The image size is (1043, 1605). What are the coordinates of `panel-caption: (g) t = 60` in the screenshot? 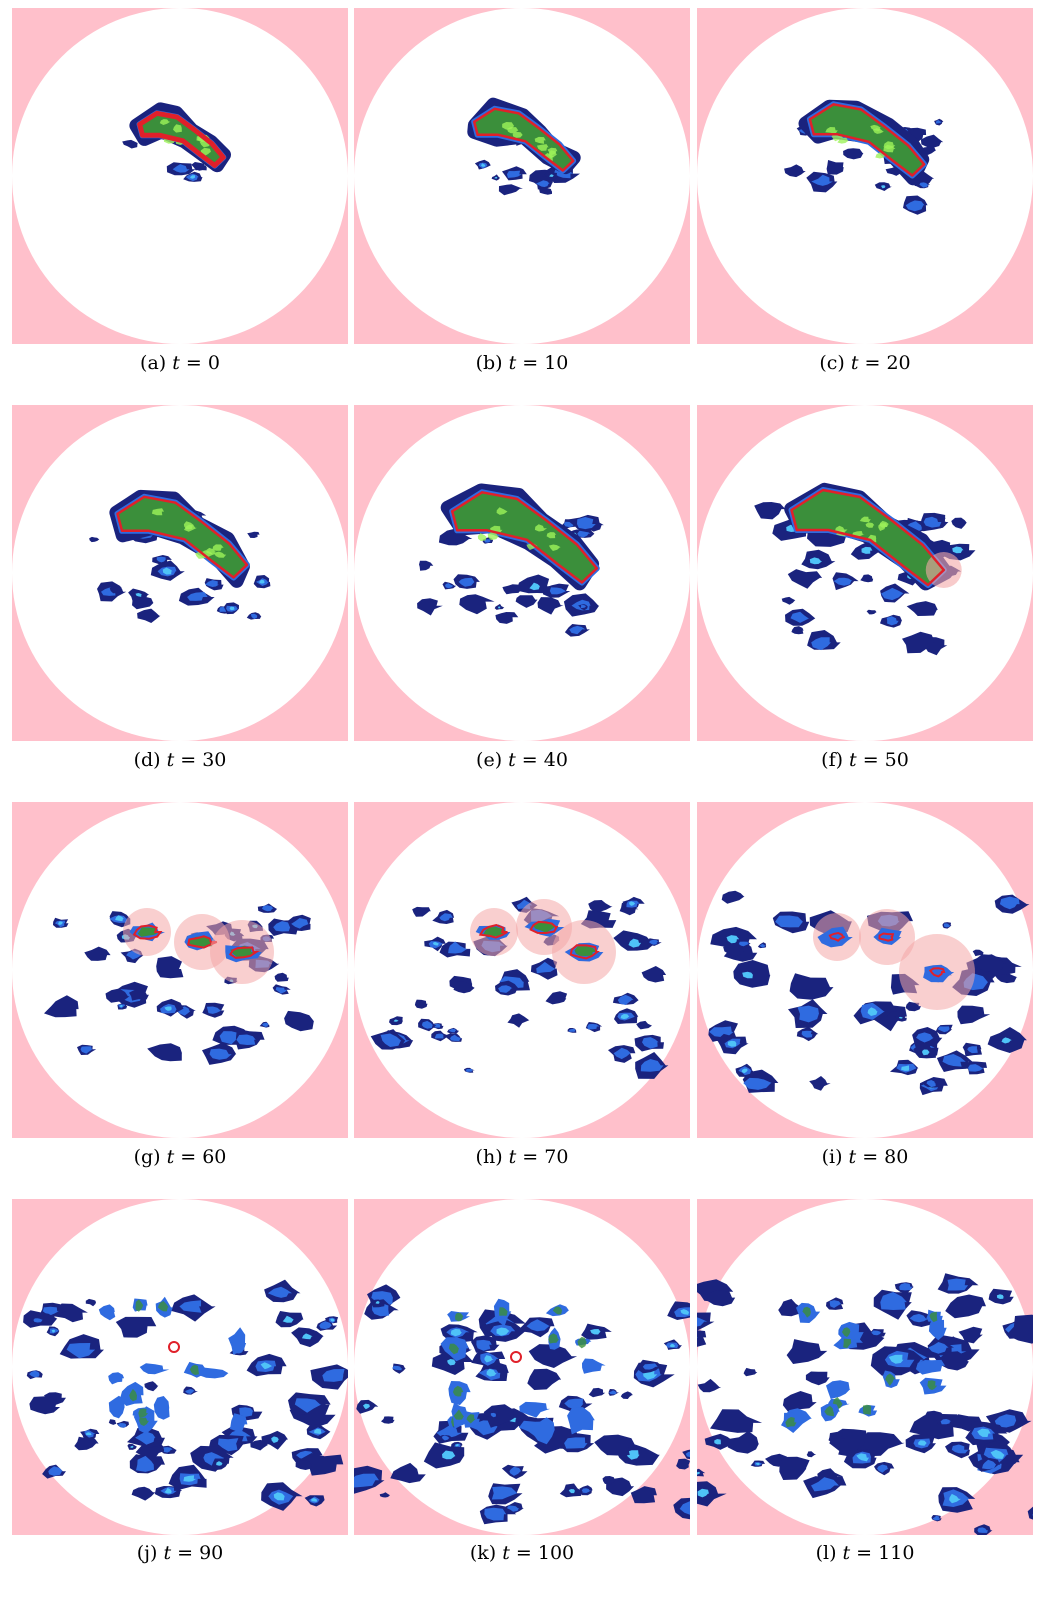 It's located at (180, 1157).